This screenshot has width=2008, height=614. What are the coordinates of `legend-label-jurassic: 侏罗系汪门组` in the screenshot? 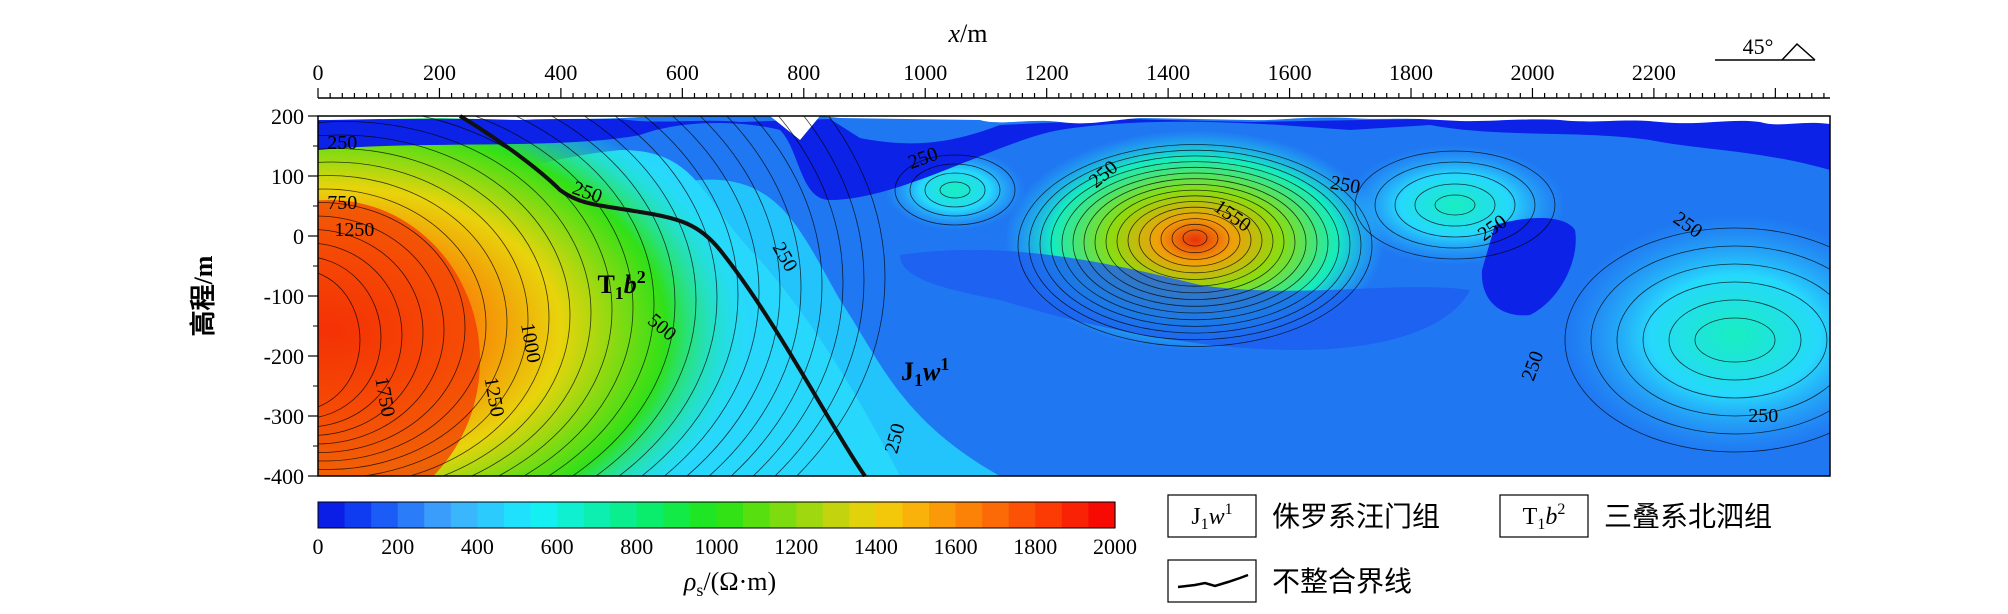 It's located at (1356, 516).